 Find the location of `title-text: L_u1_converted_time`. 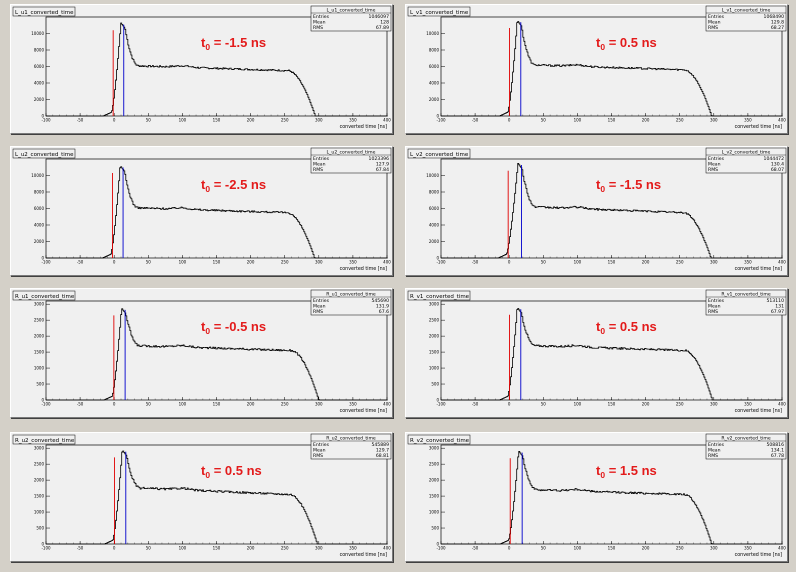

title-text: L_u1_converted_time is located at coordinates (44, 13).